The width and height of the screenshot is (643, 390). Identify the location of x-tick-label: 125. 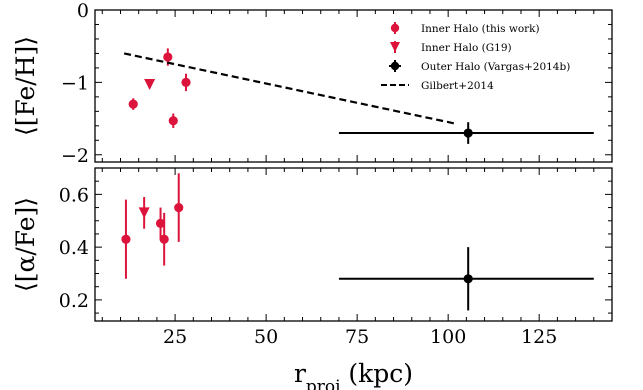
(539, 337).